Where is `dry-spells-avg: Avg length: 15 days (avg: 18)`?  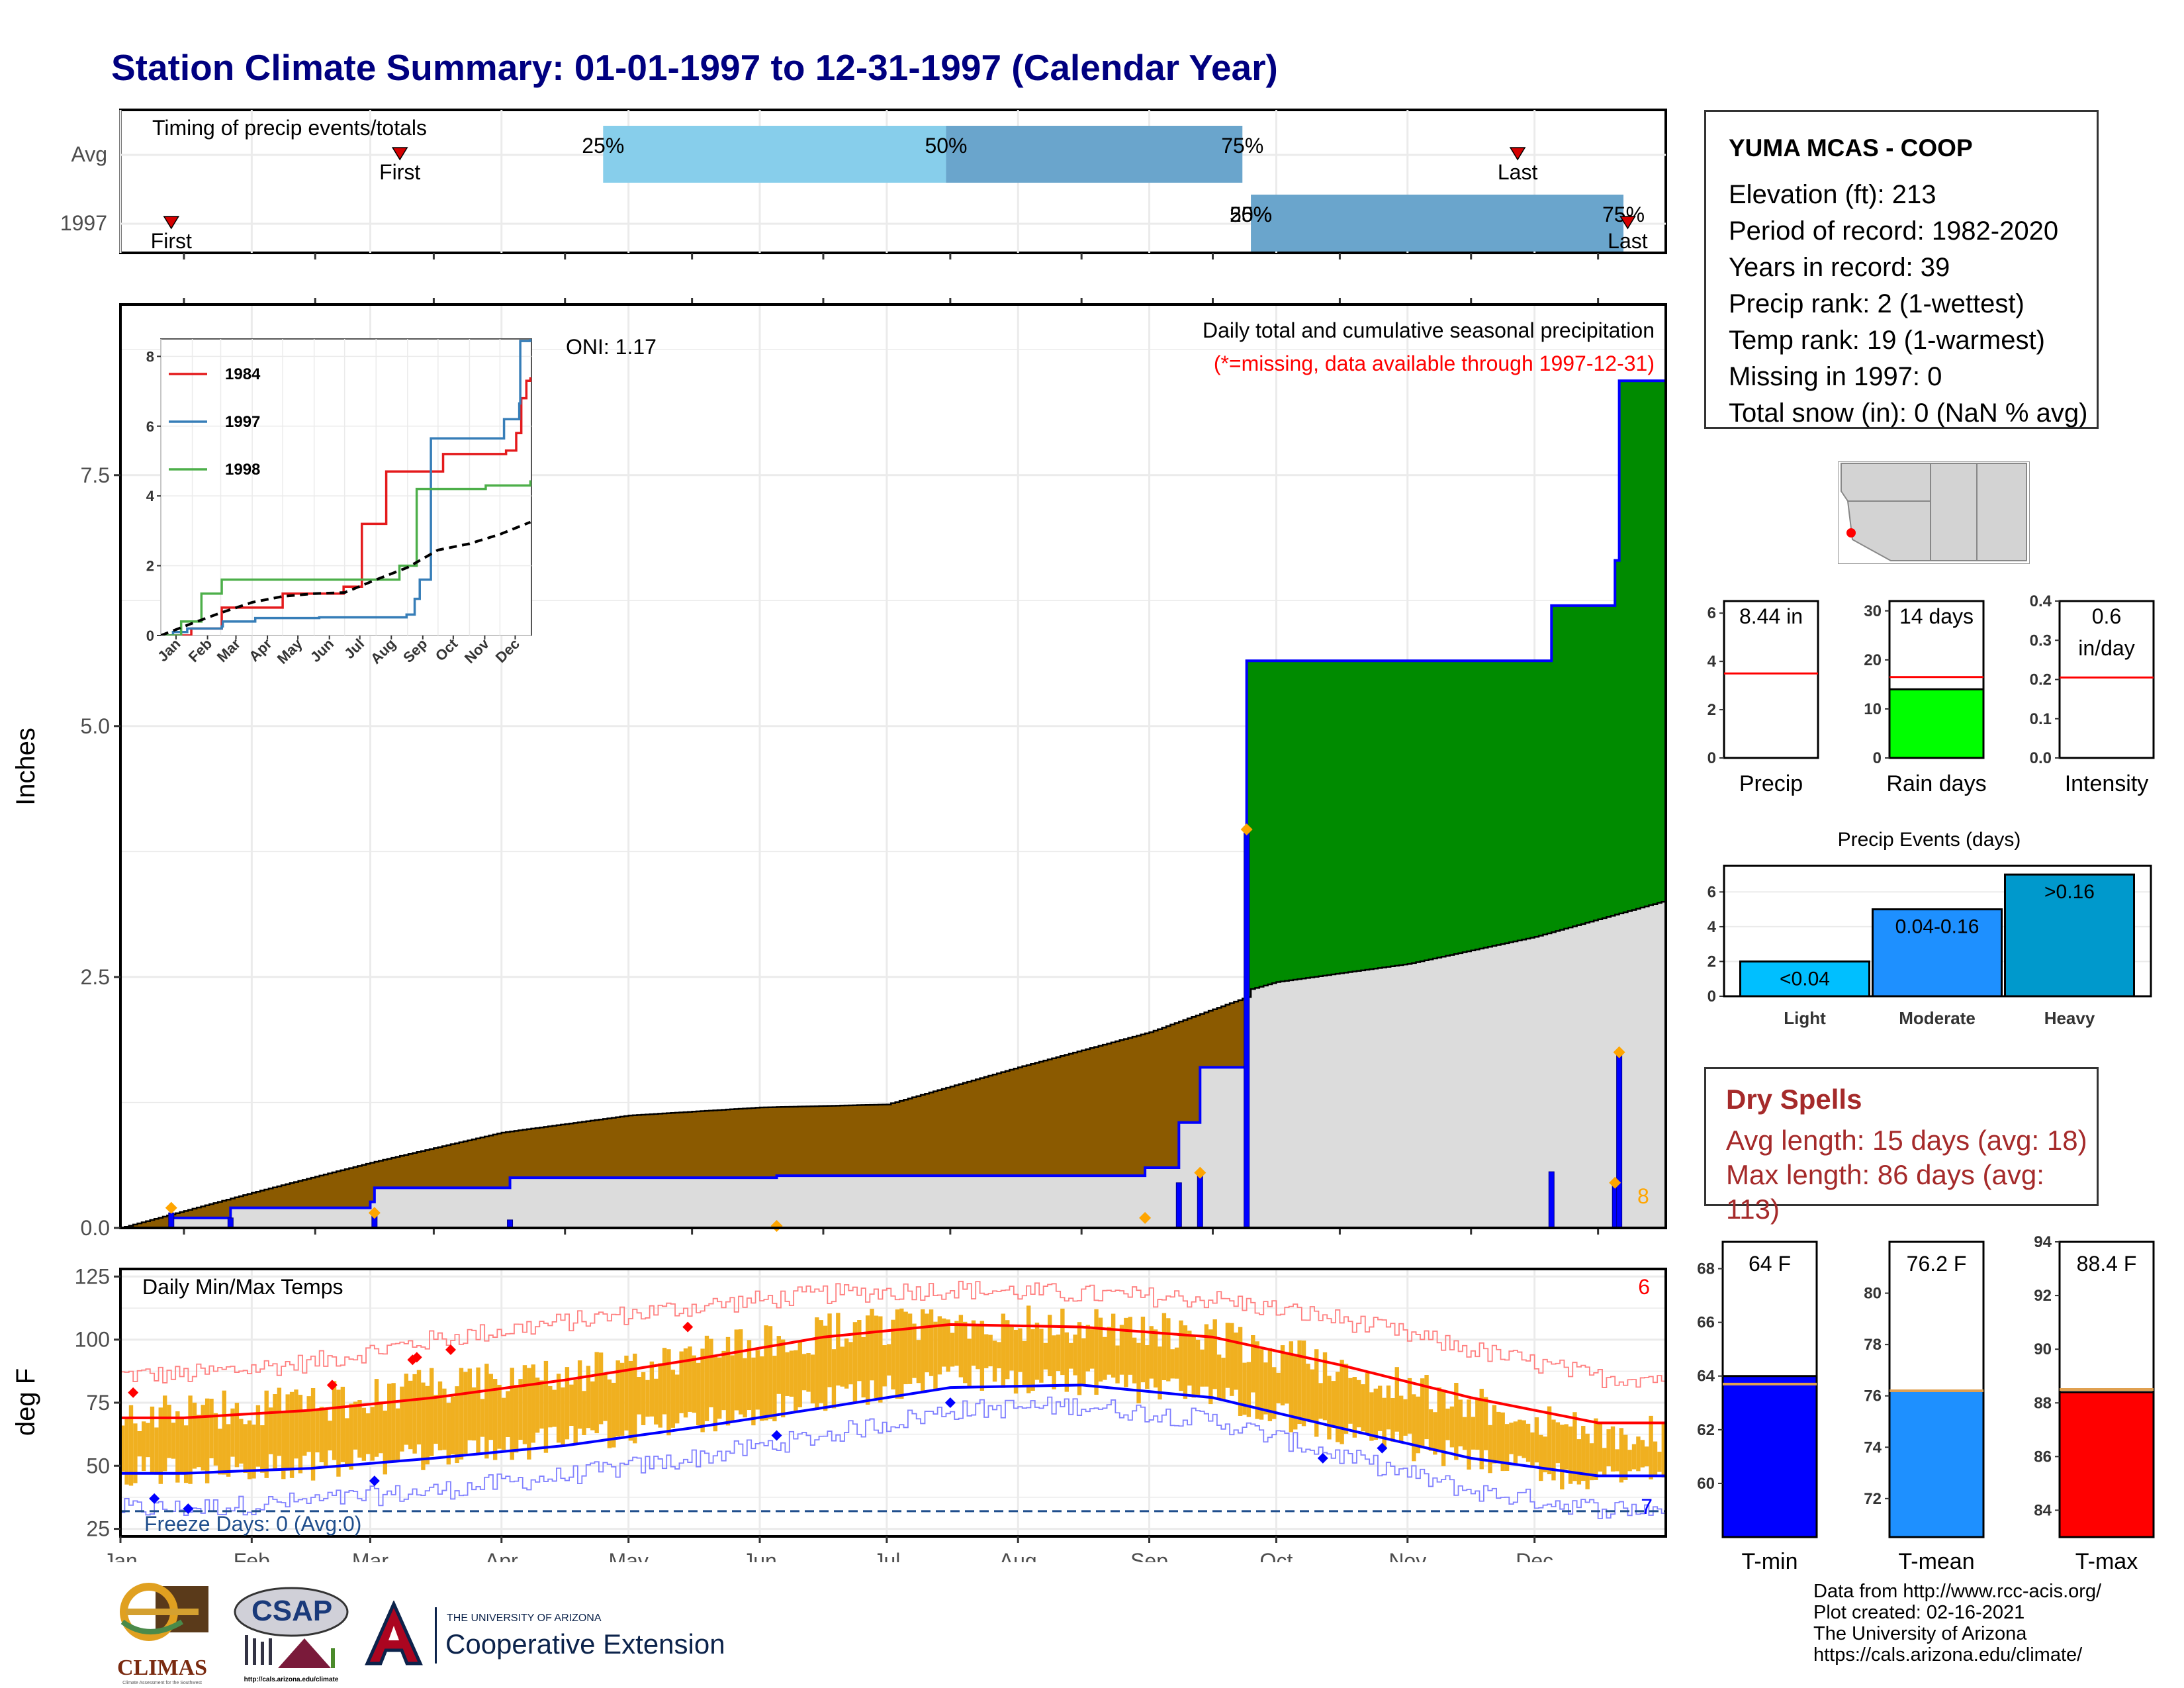 dry-spells-avg: Avg length: 15 days (avg: 18) is located at coordinates (1906, 1140).